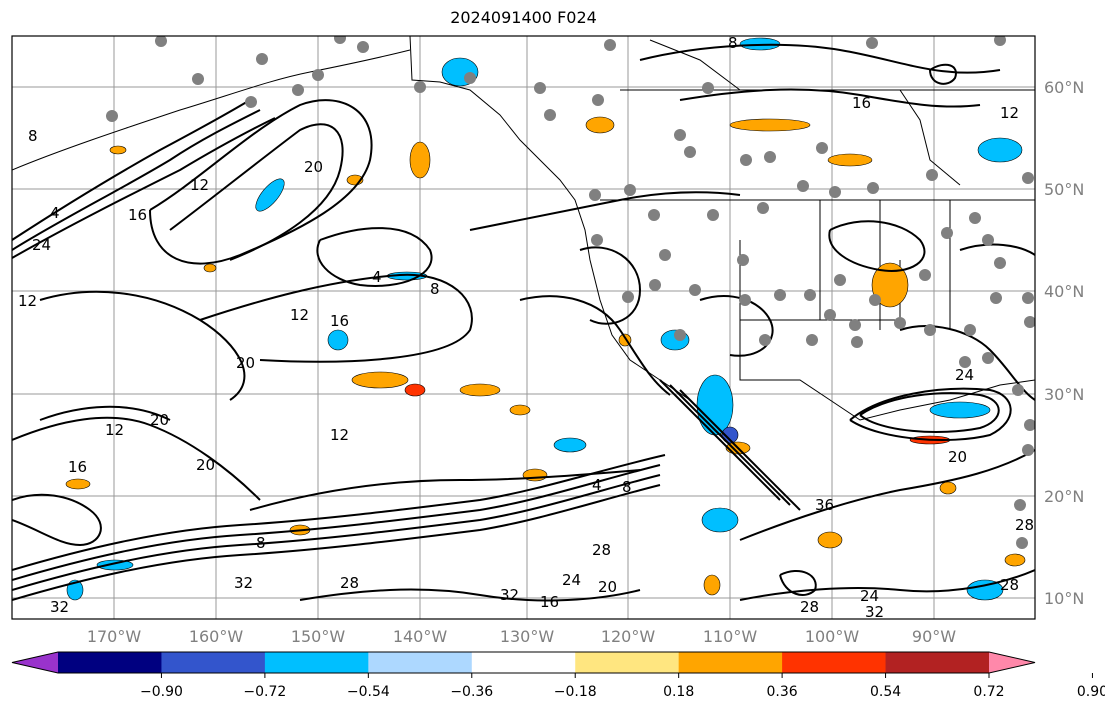 This screenshot has height=712, width=1105. Describe the element at coordinates (832, 636) in the screenshot. I see `lon-label: 100°W` at that location.